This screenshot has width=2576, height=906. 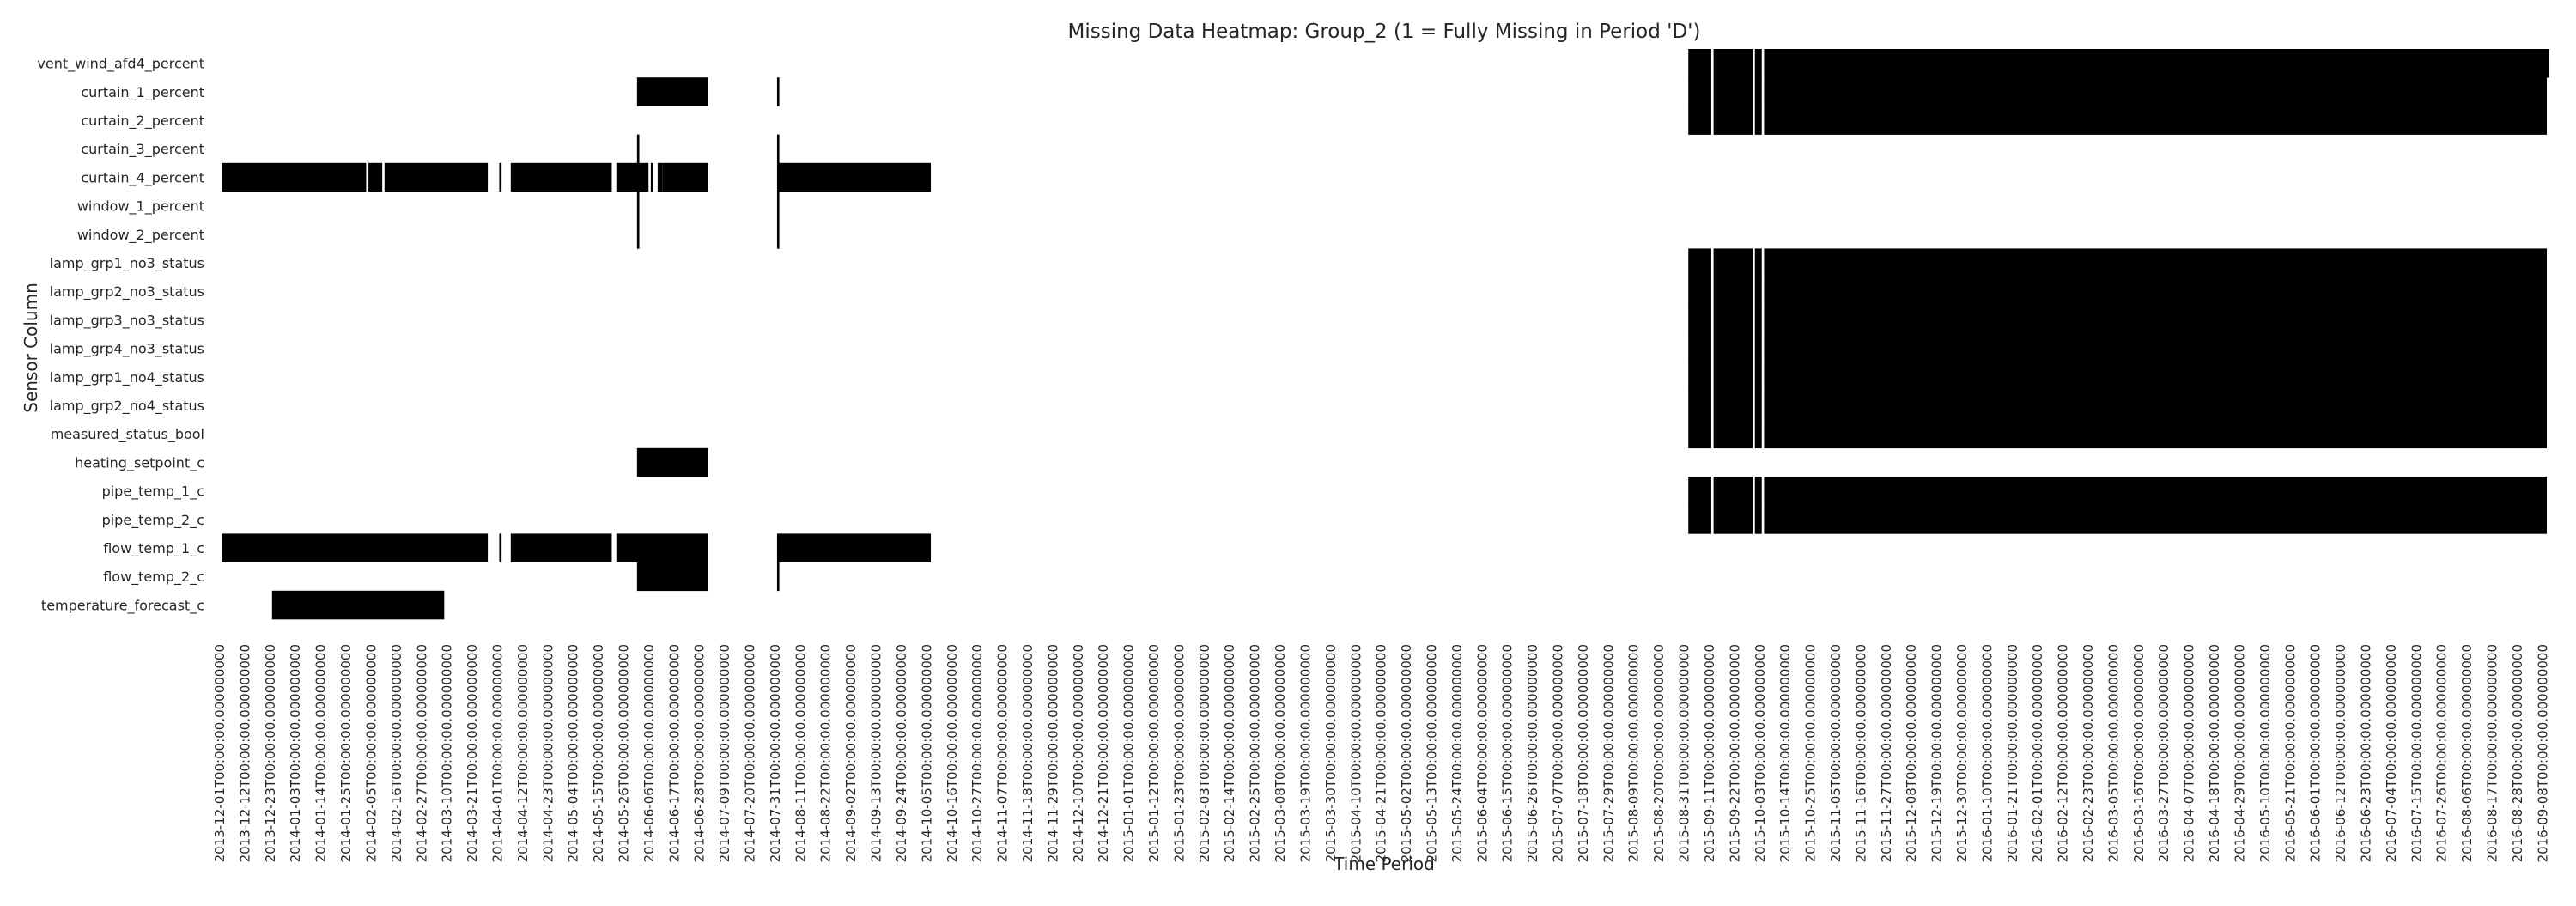 I want to click on x-tick-label-90: 2016-08-17T00:00:00.000000000, so click(x=2492, y=753).